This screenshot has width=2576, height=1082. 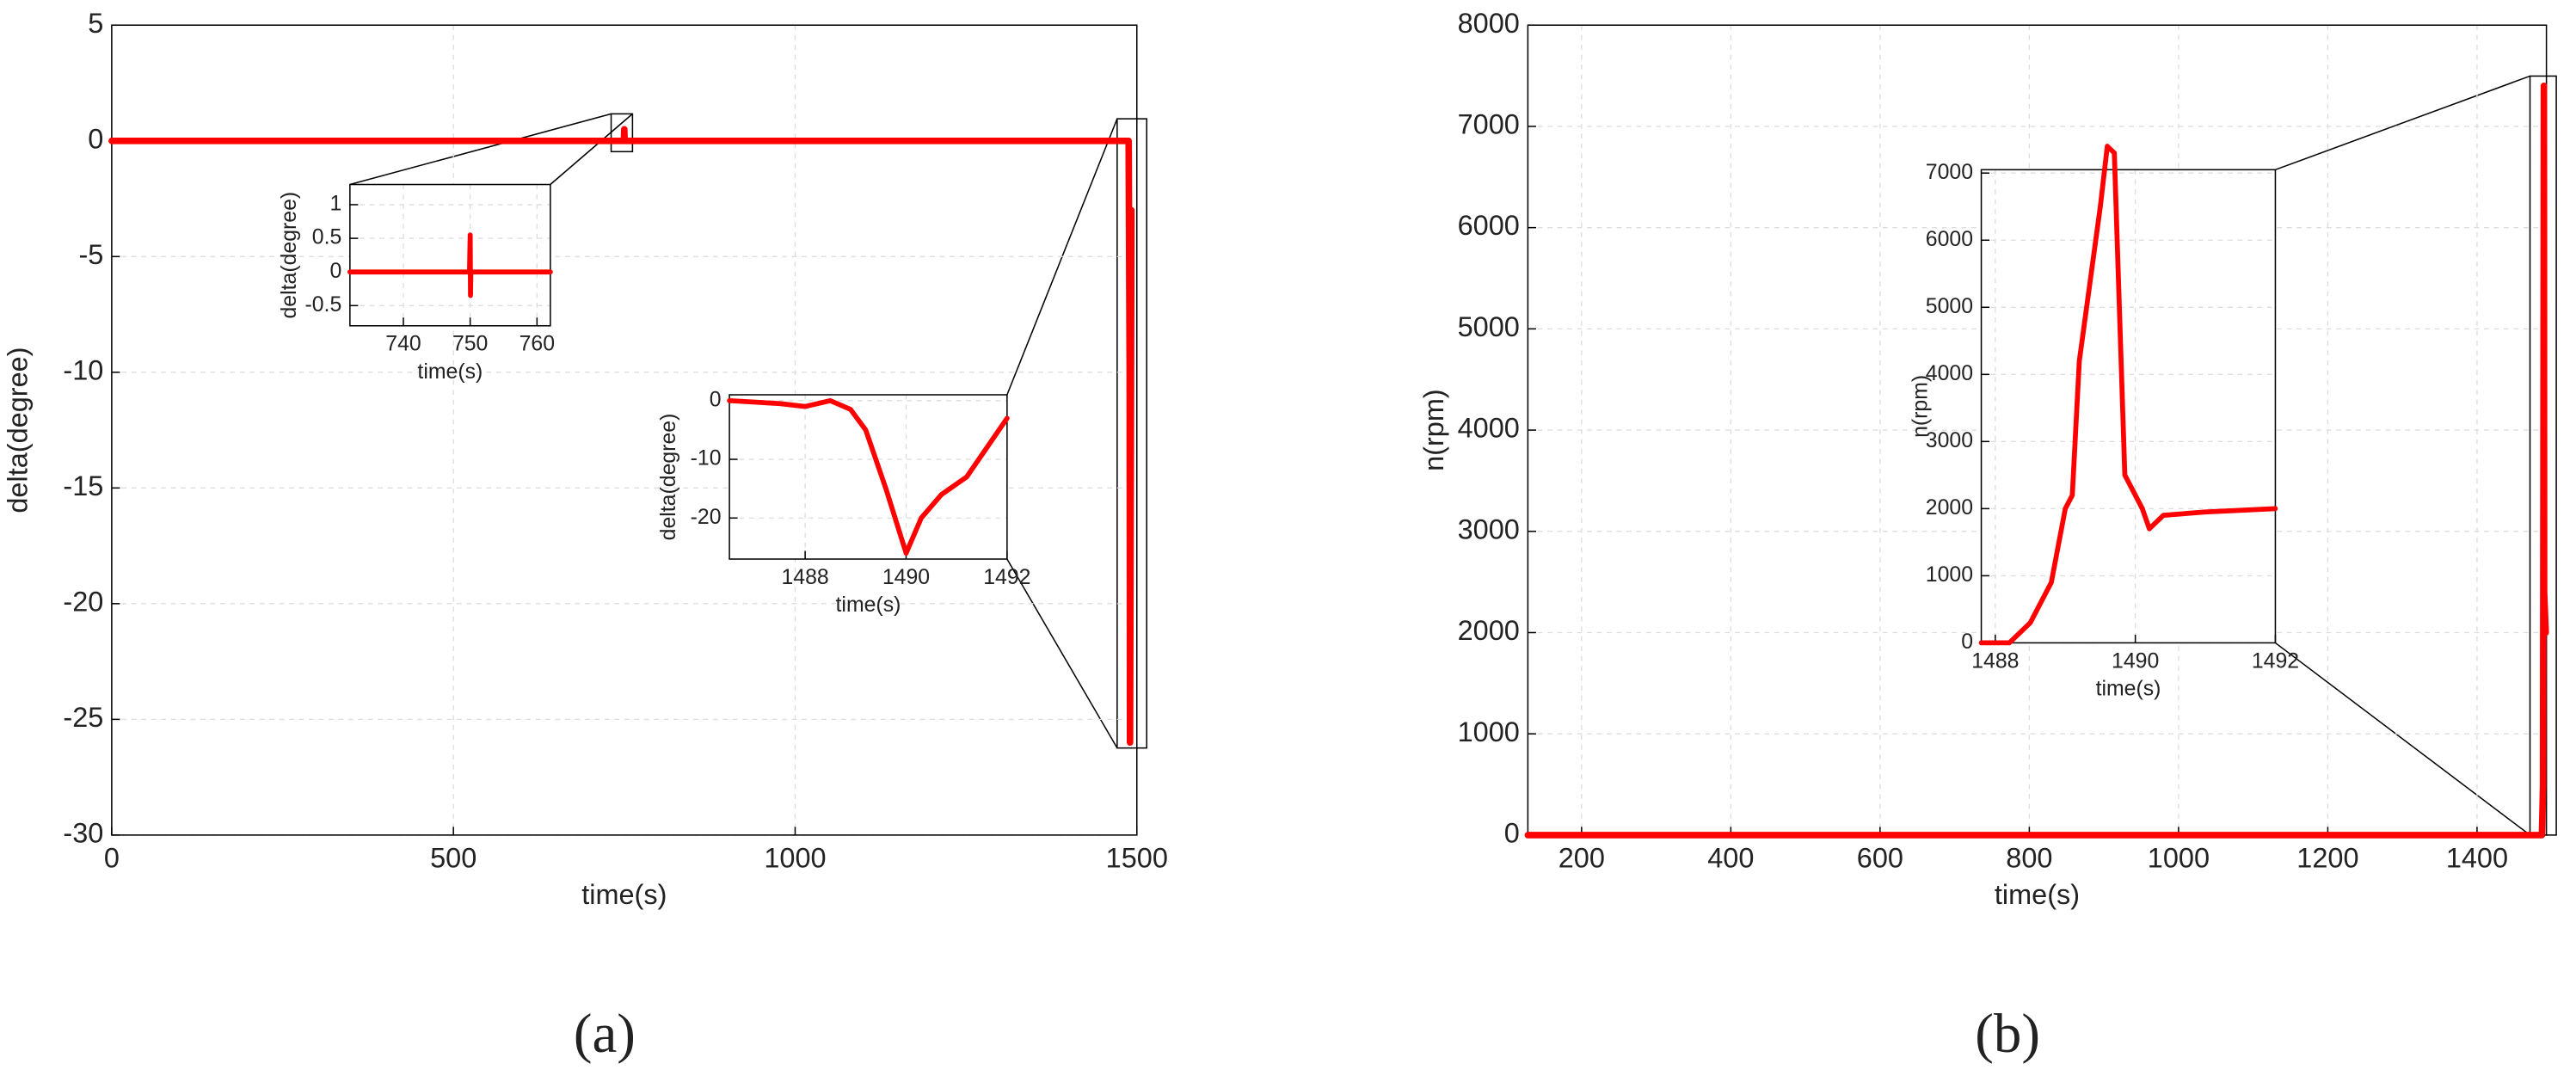 What do you see at coordinates (470, 344) in the screenshot?
I see `x-tick-label: 750` at bounding box center [470, 344].